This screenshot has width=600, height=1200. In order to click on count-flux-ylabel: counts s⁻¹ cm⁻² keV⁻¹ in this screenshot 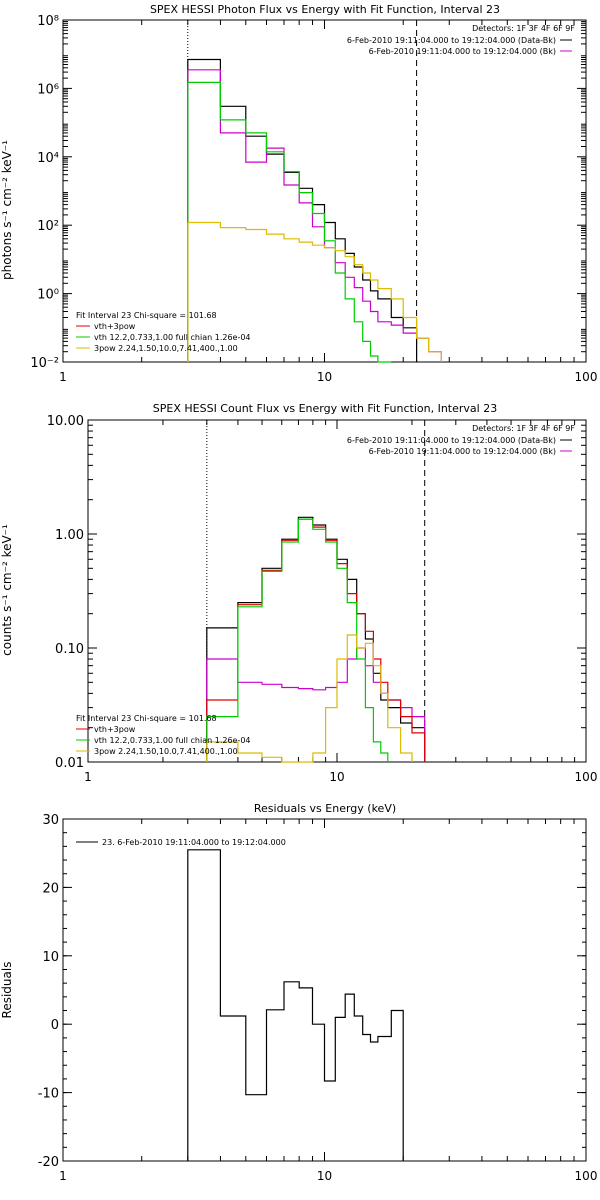, I will do `click(7, 590)`.